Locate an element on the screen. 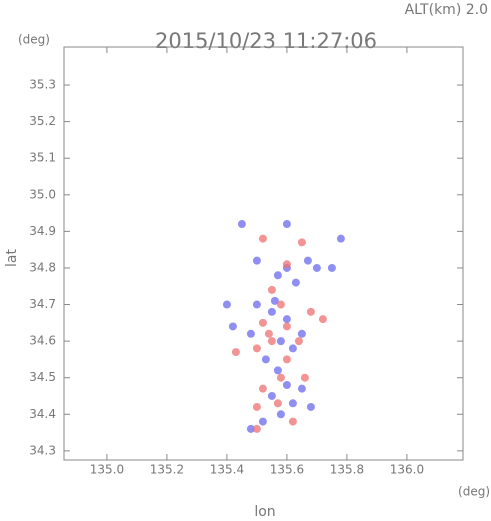  y-tick-label: 35.1 is located at coordinates (42, 158).